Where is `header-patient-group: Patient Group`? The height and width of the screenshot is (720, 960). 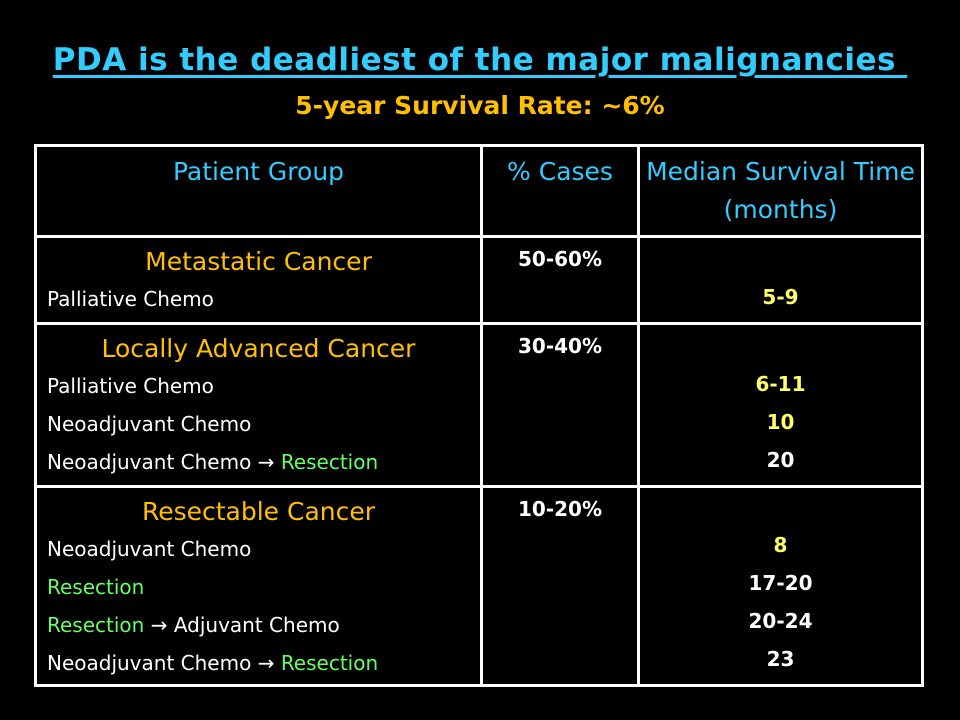 header-patient-group: Patient Group is located at coordinates (258, 191).